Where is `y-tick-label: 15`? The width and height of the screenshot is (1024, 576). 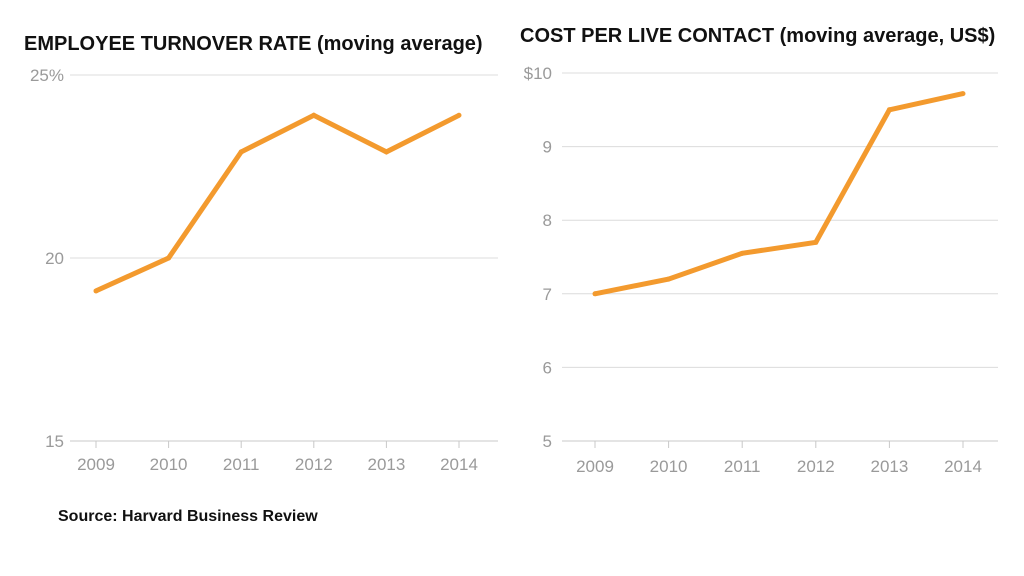 y-tick-label: 15 is located at coordinates (54, 441).